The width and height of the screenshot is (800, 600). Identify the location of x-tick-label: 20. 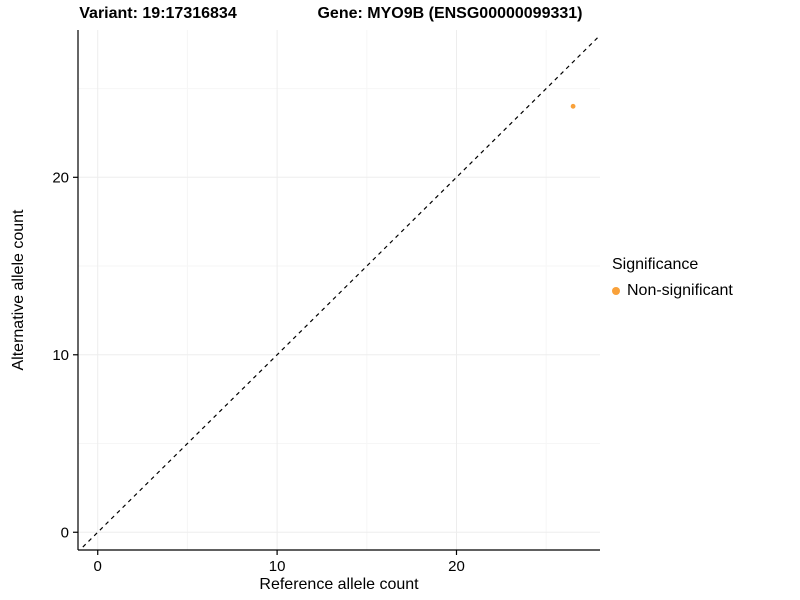
(456, 566).